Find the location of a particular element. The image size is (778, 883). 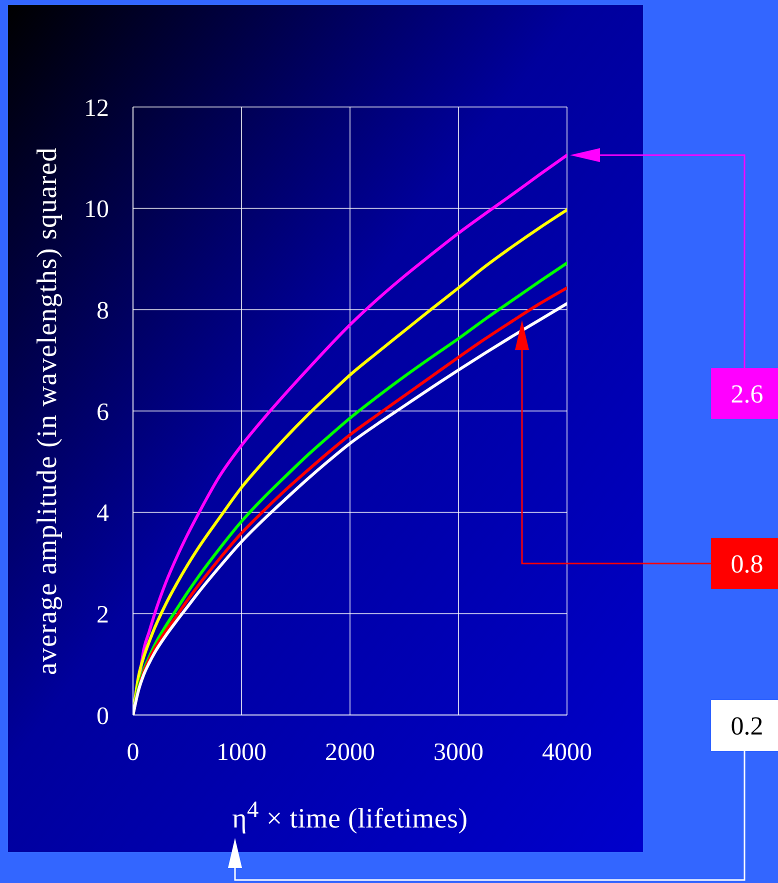

y-tick-label: 8 is located at coordinates (102, 311).